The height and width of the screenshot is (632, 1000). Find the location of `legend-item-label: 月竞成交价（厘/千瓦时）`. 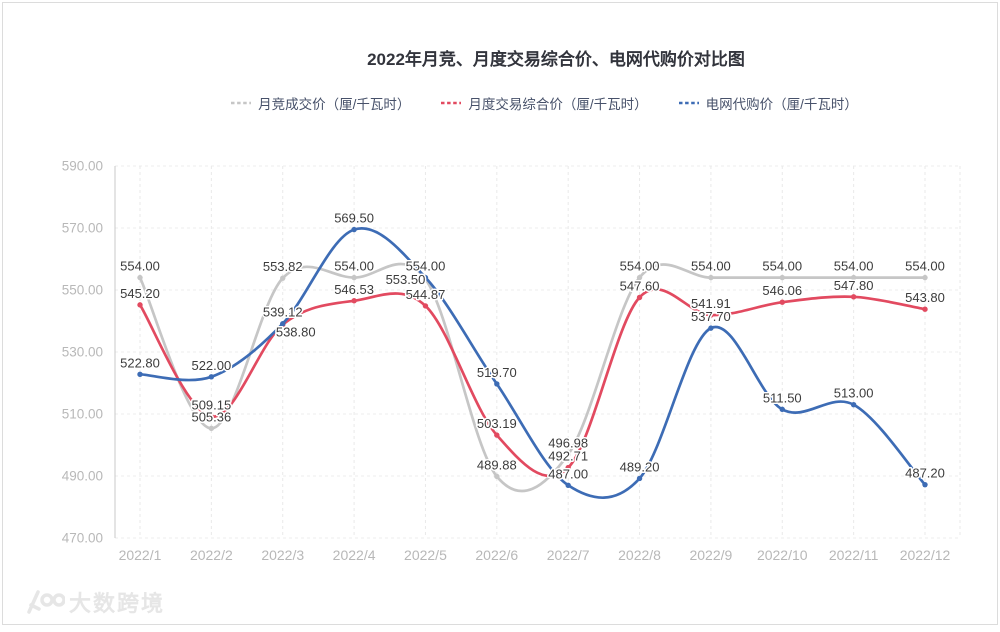

legend-item-label: 月竞成交价（厘/千瓦时） is located at coordinates (334, 104).